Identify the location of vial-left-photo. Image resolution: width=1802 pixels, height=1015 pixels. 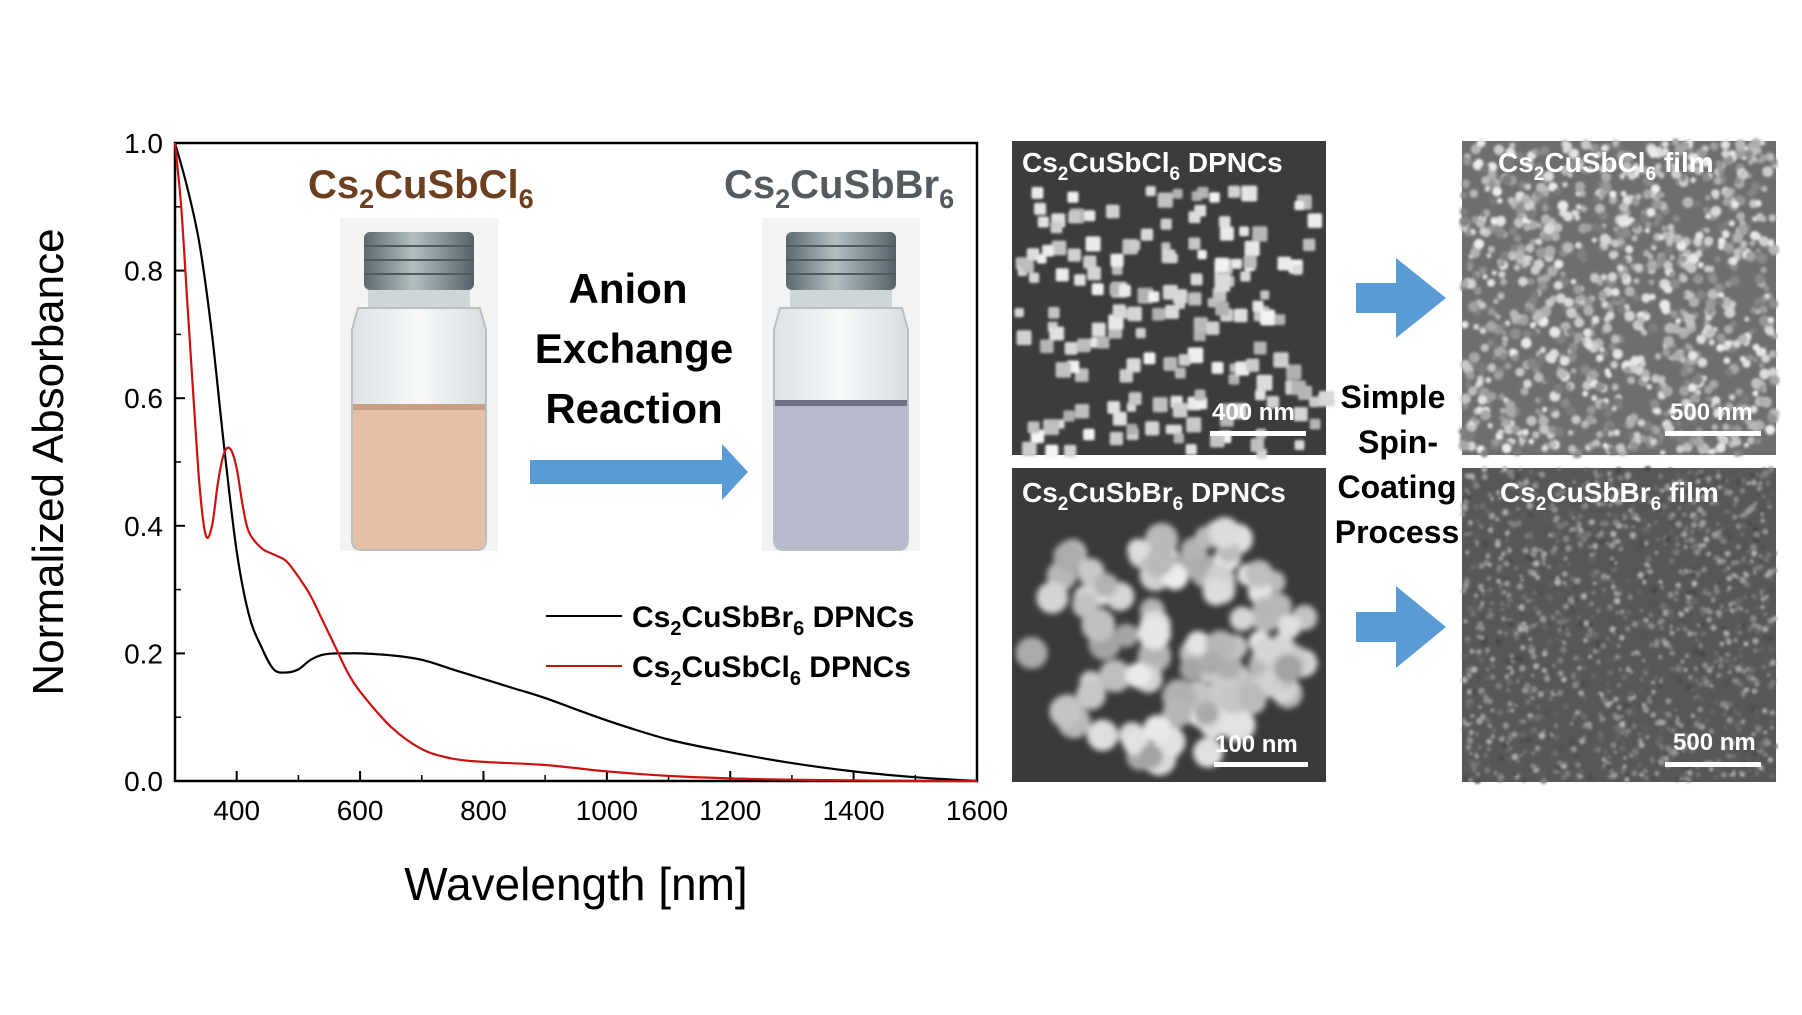
(419, 384).